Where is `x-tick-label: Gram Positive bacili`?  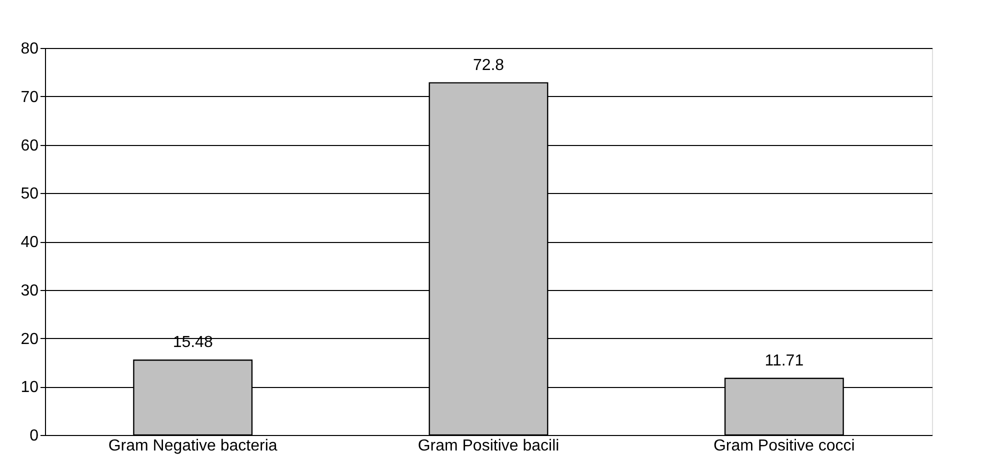
x-tick-label: Gram Positive bacili is located at coordinates (489, 446).